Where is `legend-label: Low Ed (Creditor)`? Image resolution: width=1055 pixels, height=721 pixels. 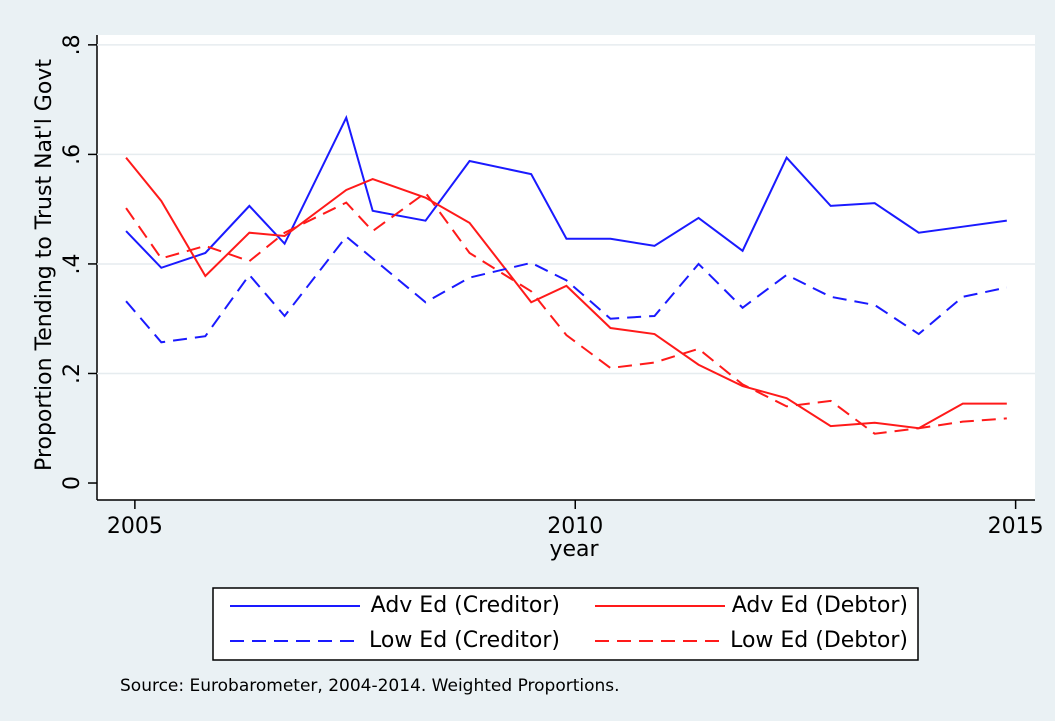 legend-label: Low Ed (Creditor) is located at coordinates (464, 640).